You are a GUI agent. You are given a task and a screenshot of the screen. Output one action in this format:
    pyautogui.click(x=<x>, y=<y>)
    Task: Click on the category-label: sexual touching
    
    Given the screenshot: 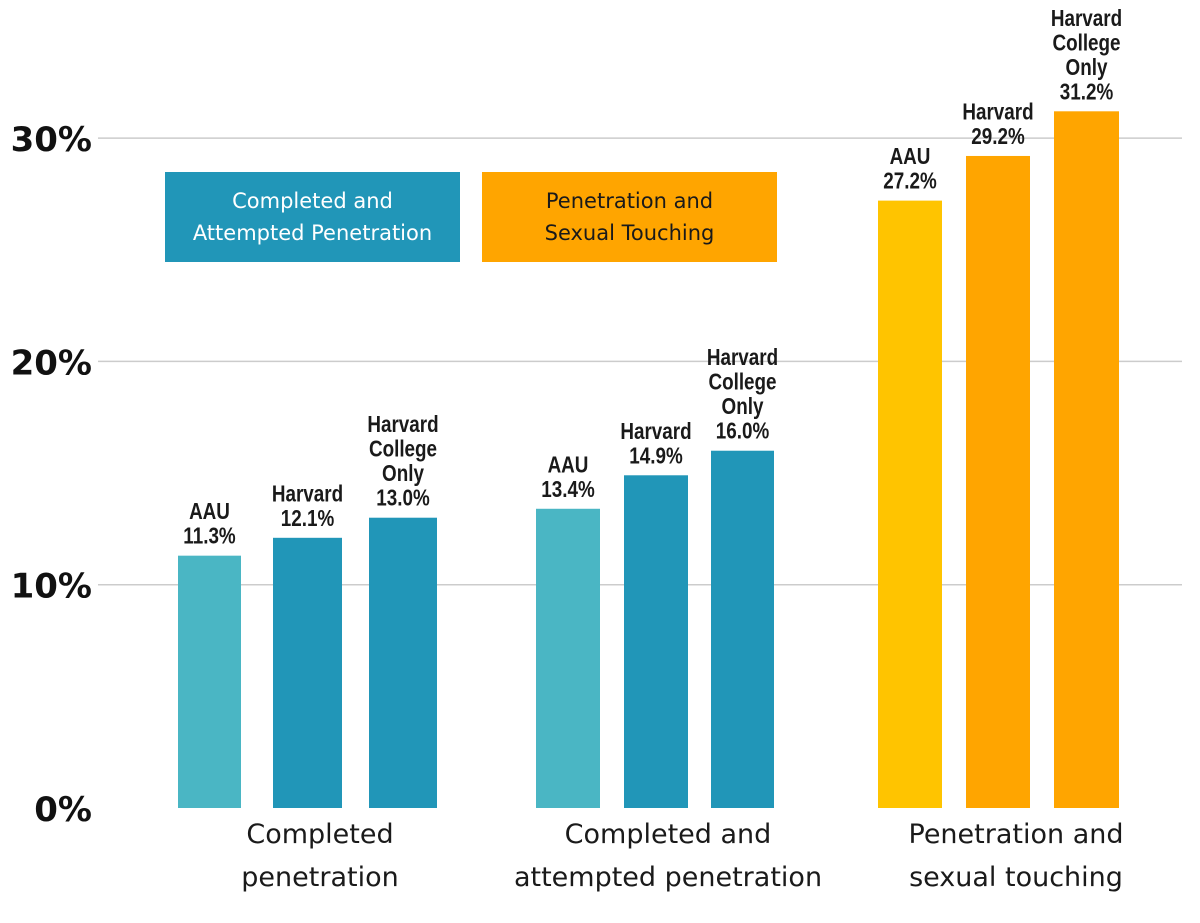 What is the action you would take?
    pyautogui.click(x=1016, y=877)
    